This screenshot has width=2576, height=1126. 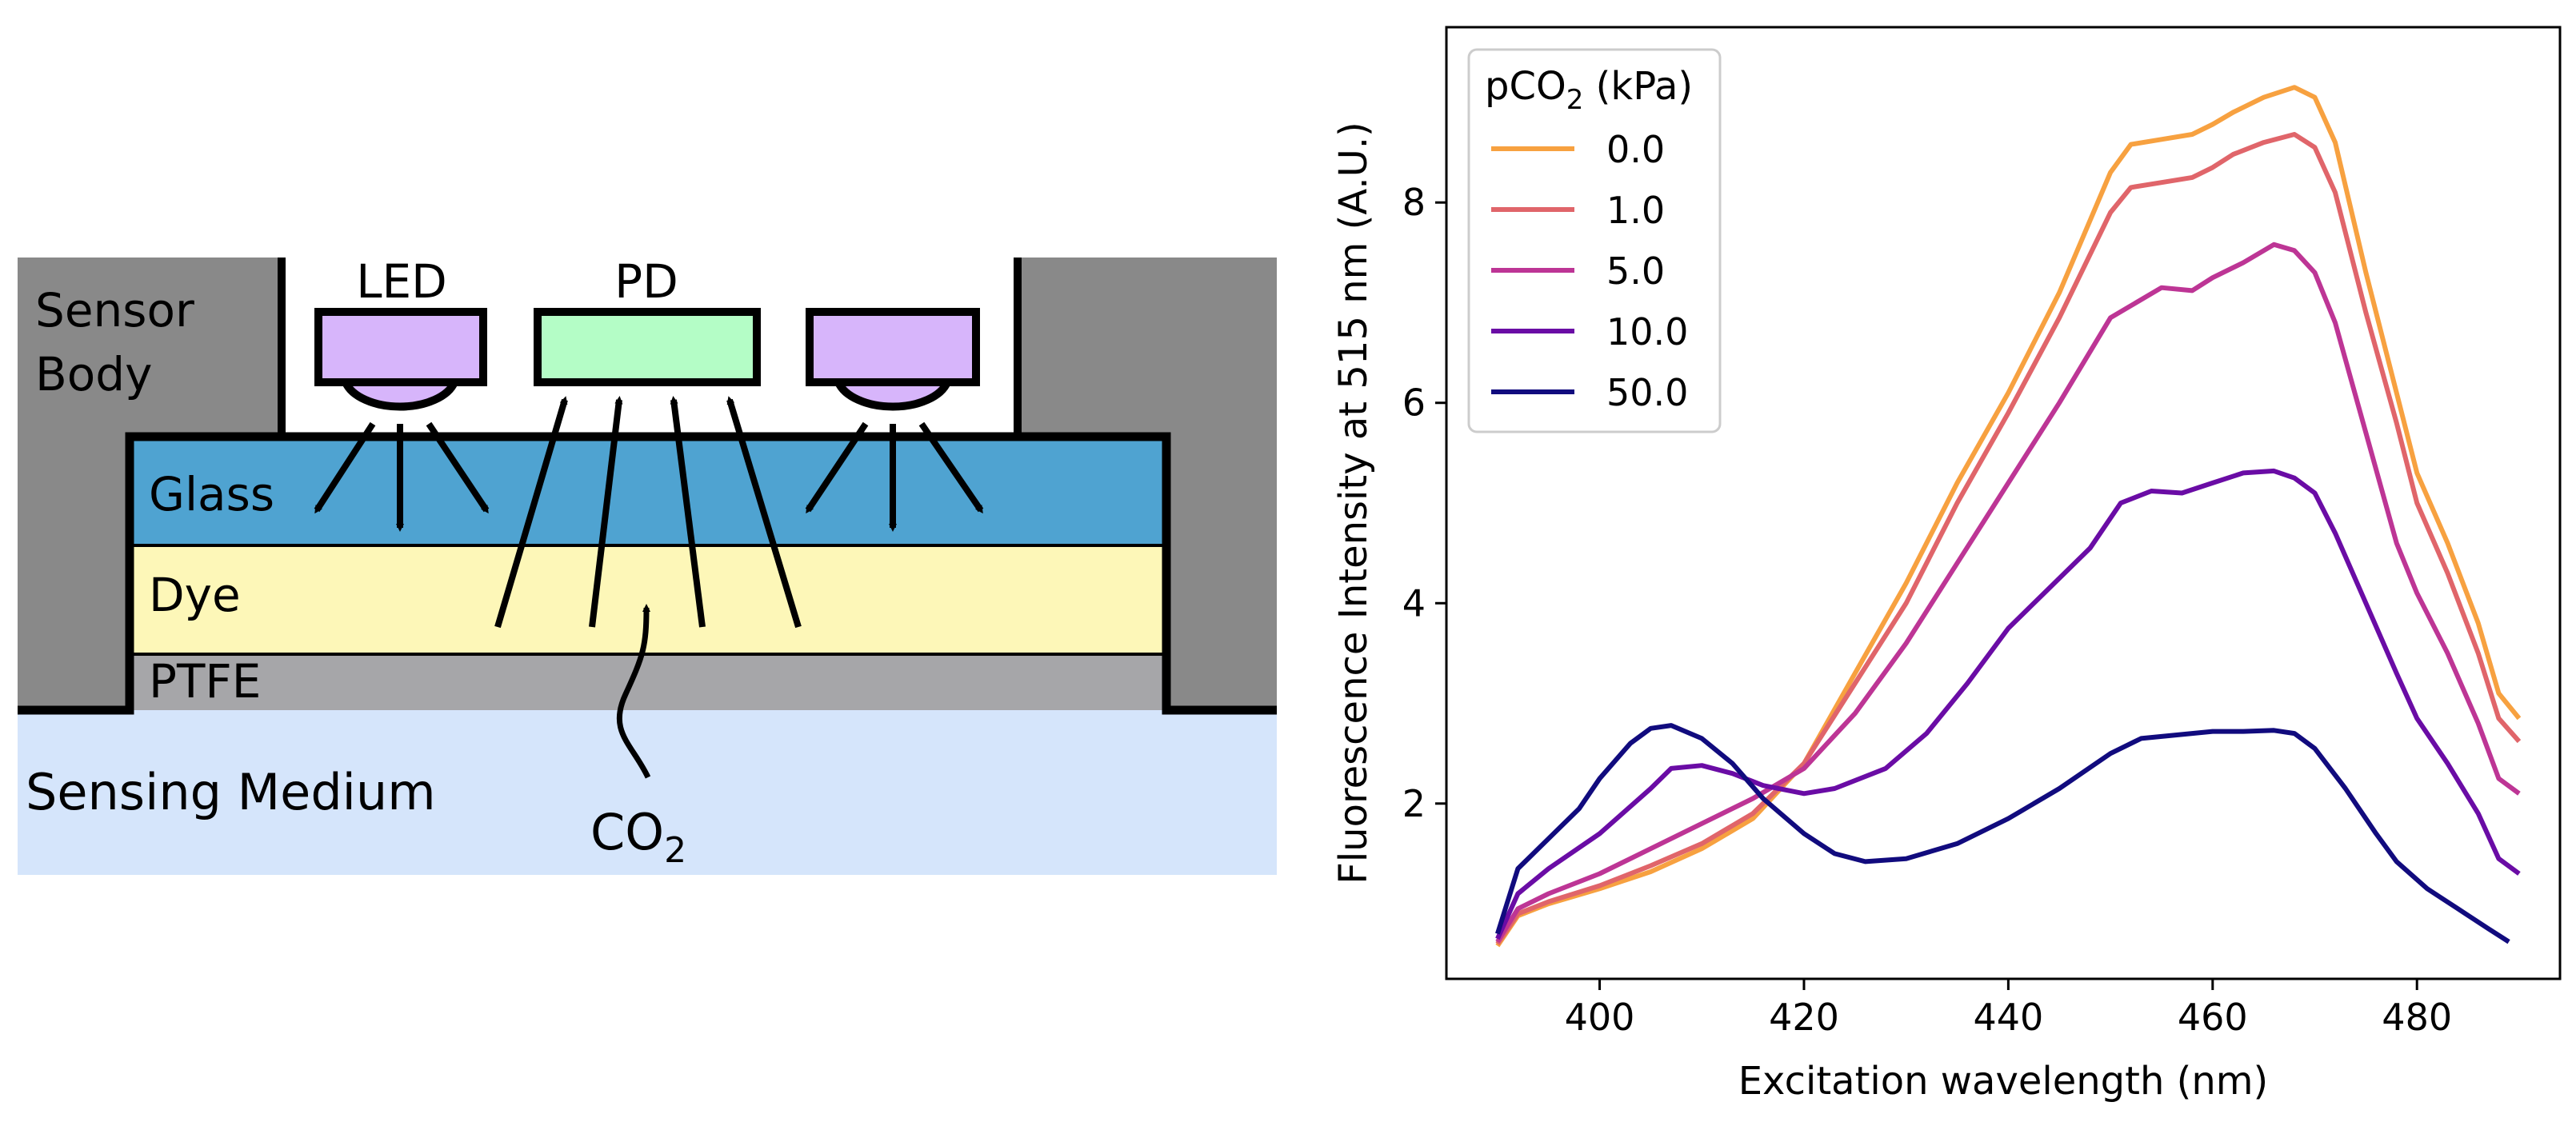 I want to click on led-right-emission-arrows, so click(x=894, y=477).